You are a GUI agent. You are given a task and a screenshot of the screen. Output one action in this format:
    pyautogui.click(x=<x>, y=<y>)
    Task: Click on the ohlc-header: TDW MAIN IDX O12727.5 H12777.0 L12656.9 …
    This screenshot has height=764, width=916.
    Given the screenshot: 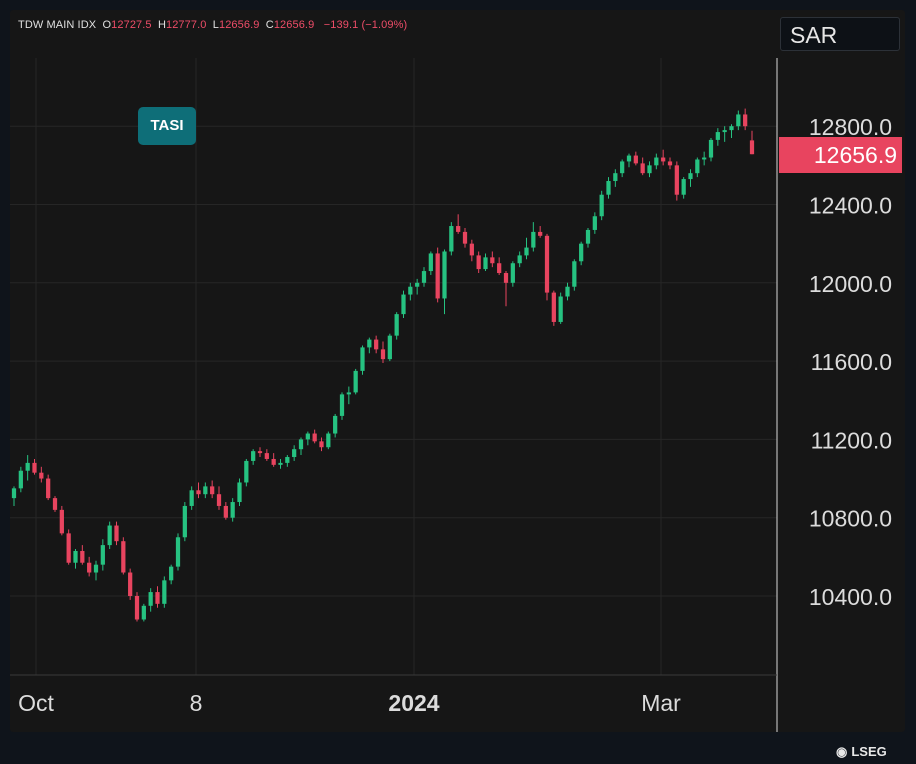 What is the action you would take?
    pyautogui.click(x=212, y=25)
    